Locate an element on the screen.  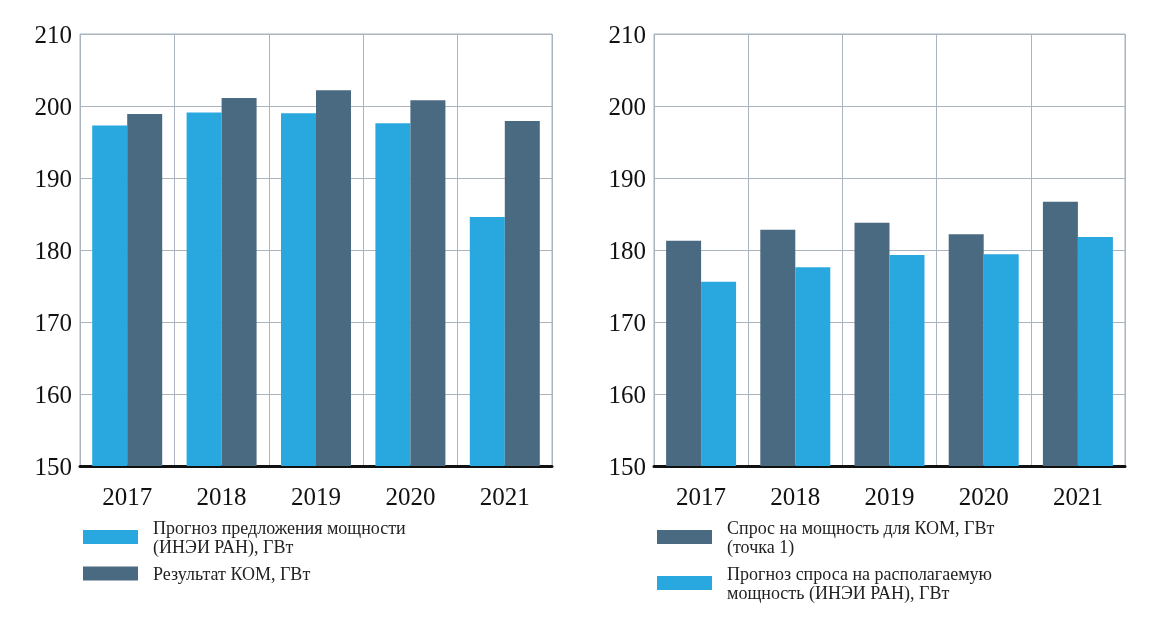
legend-label: Результат КОМ, ГВт is located at coordinates (232, 573).